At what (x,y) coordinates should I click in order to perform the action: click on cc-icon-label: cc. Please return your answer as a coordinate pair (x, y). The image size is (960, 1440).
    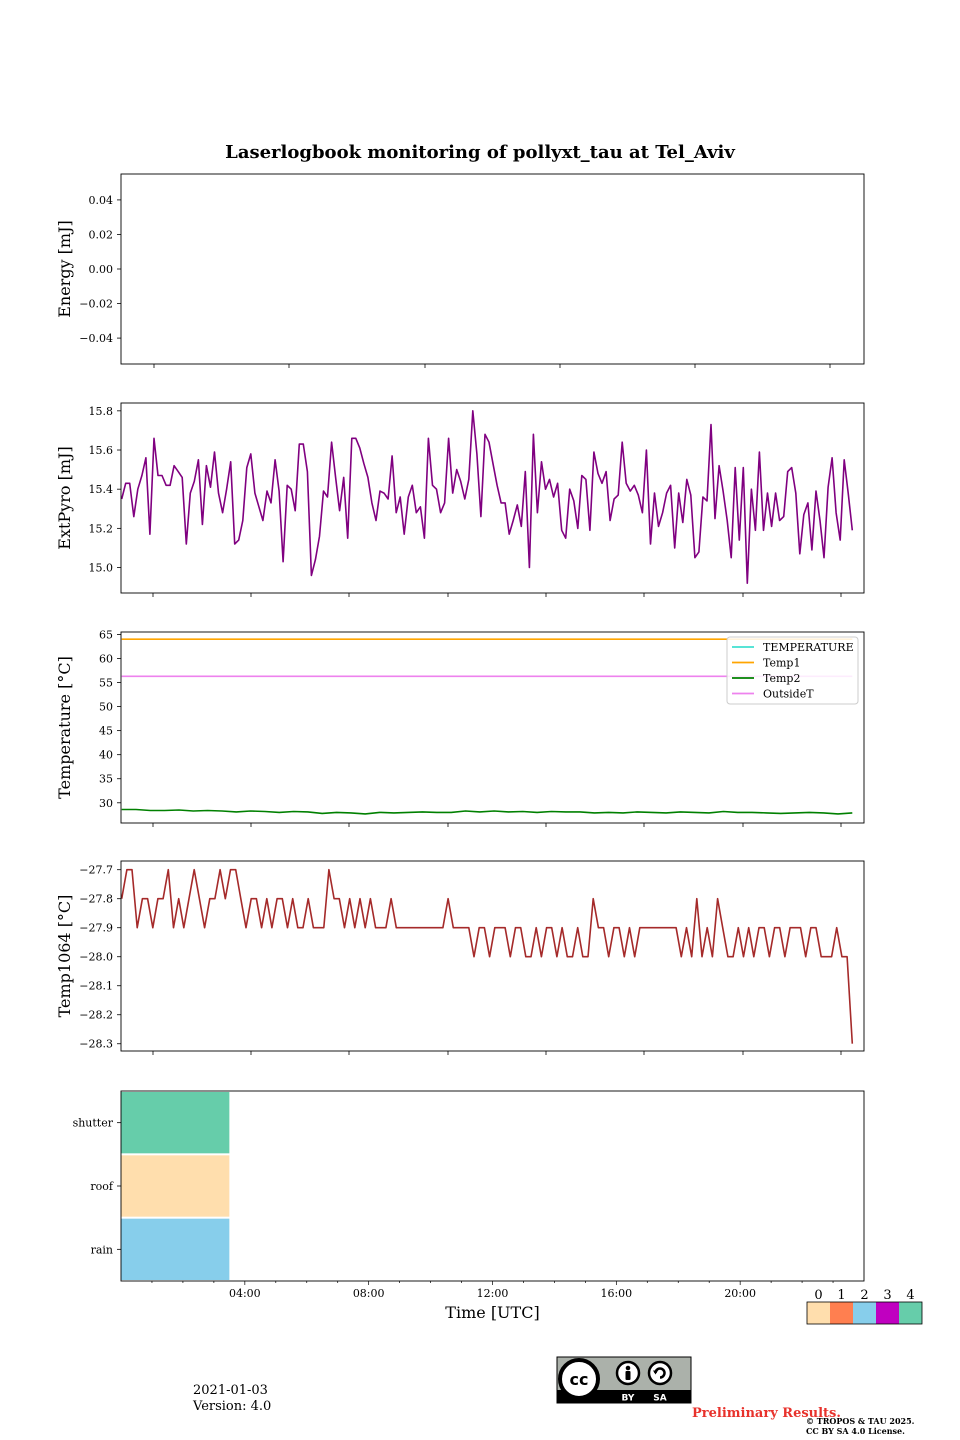
    Looking at the image, I should click on (579, 1379).